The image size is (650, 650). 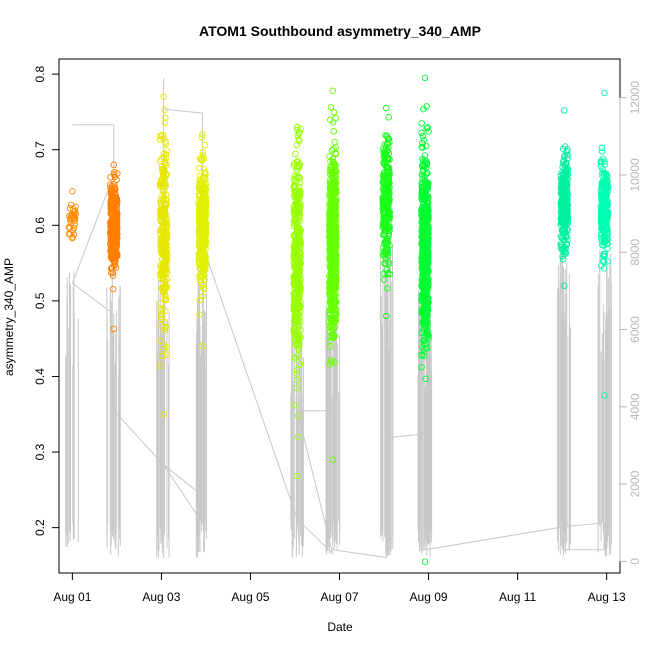 I want to click on right-tick-label: 10000, so click(x=635, y=175).